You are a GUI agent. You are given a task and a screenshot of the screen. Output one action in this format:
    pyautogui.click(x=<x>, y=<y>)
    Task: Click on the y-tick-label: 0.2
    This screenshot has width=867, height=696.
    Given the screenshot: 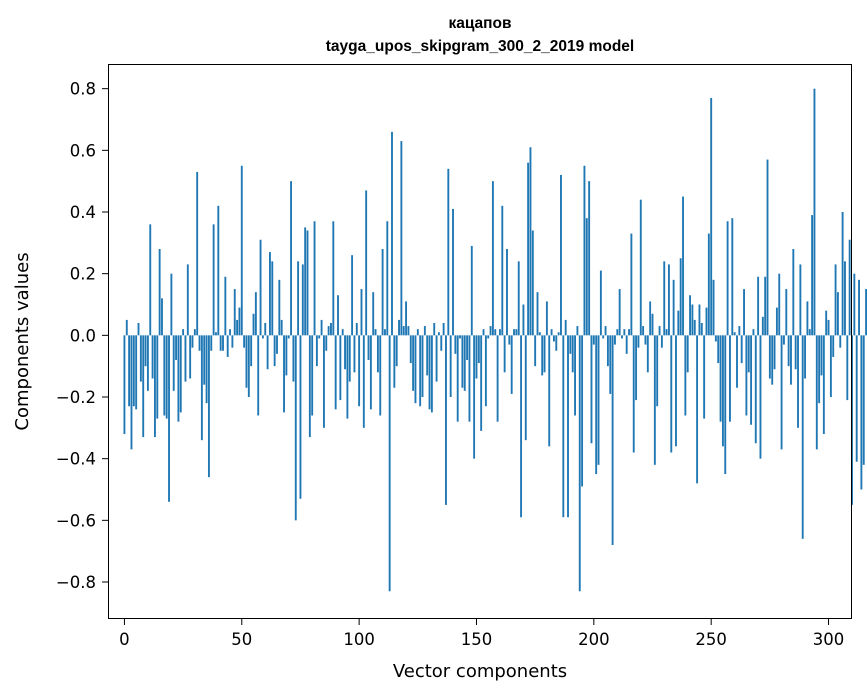 What is the action you would take?
    pyautogui.click(x=83, y=274)
    